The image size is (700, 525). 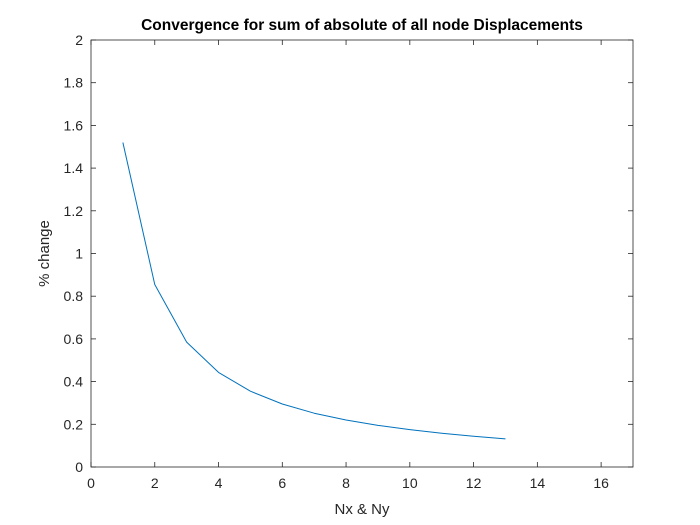 I want to click on x-tick-label: 16, so click(x=601, y=483).